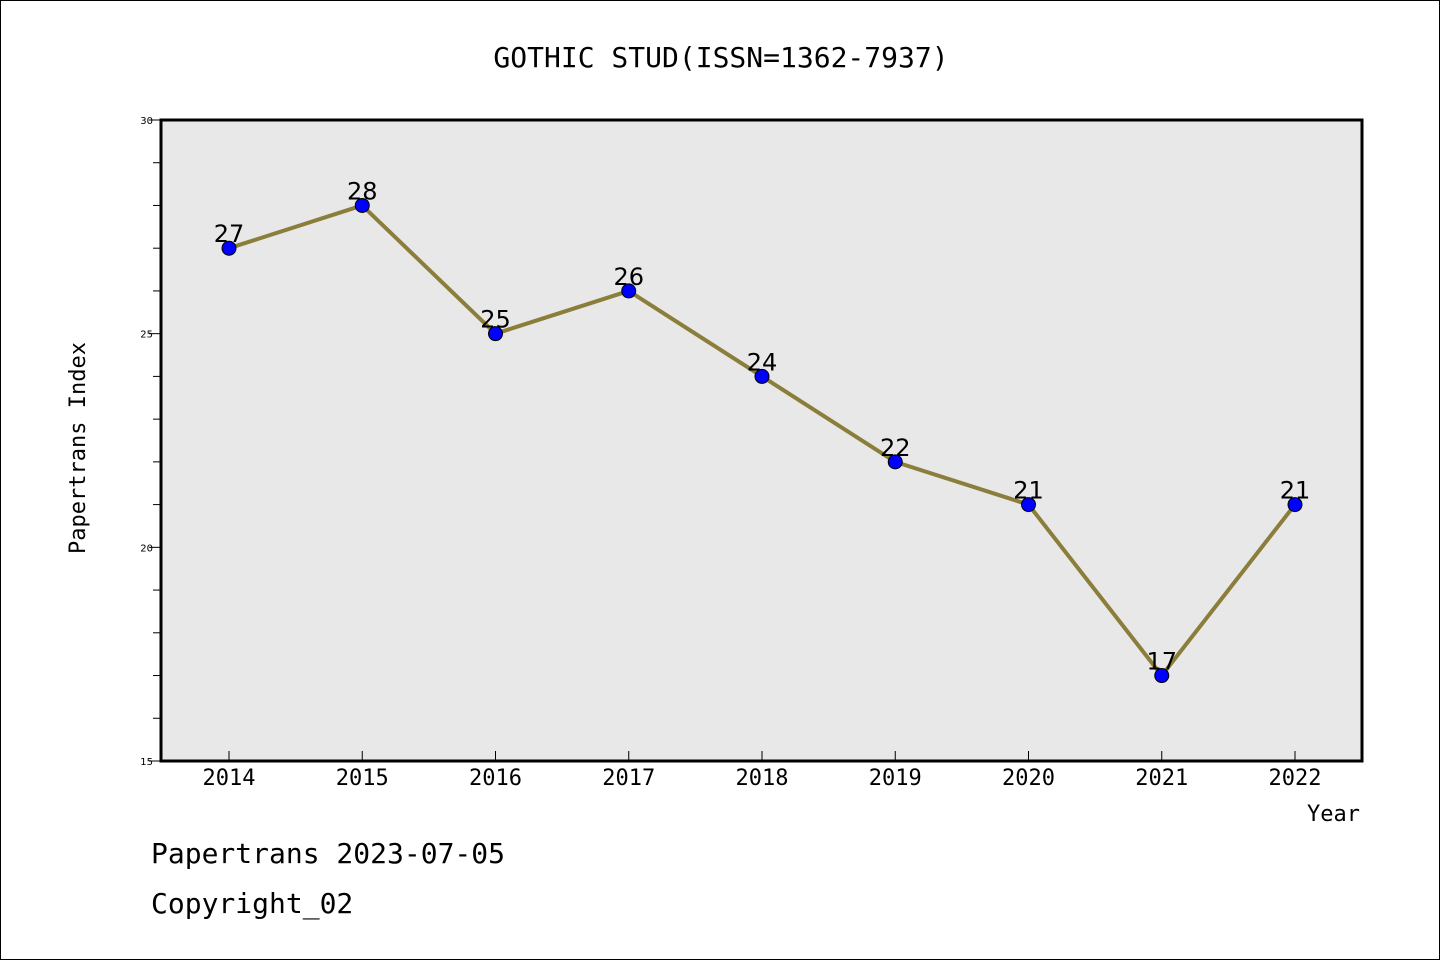 The image size is (1440, 960). I want to click on y-tick-label: 20, so click(146, 548).